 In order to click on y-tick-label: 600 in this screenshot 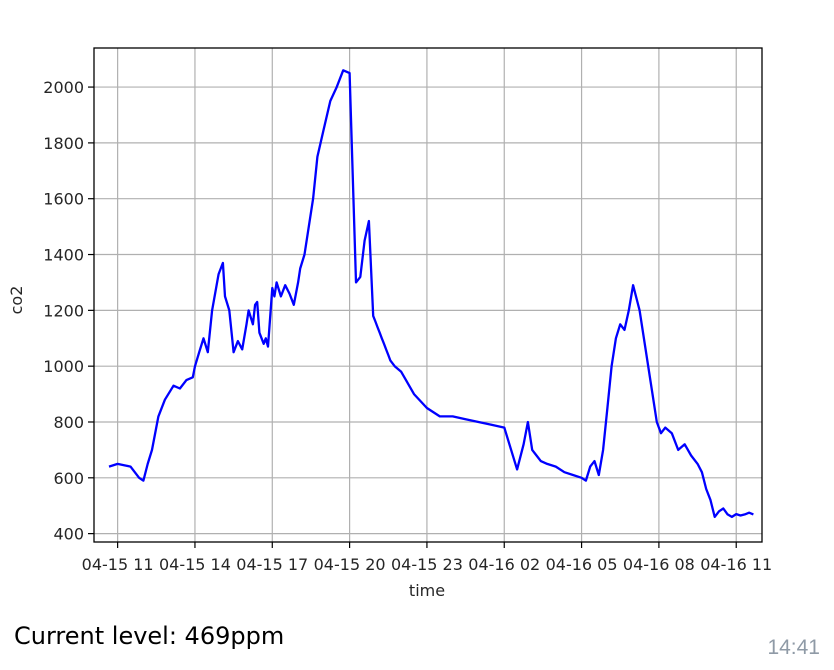, I will do `click(68, 478)`.